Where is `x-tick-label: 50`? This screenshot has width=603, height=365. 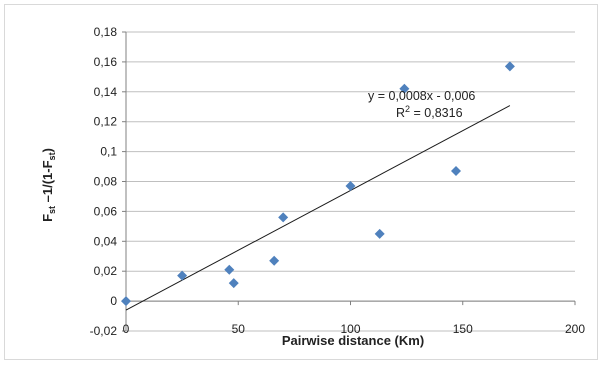 x-tick-label: 50 is located at coordinates (239, 329).